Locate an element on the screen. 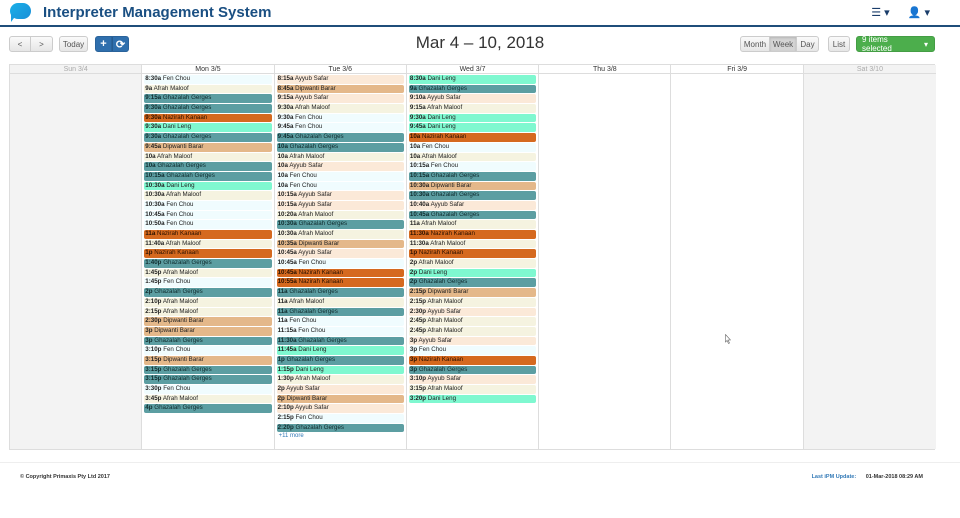 Image resolution: width=960 pixels, height=518 pixels. calendar-event: 9:30a Nazirah Kanaan is located at coordinates (208, 118).